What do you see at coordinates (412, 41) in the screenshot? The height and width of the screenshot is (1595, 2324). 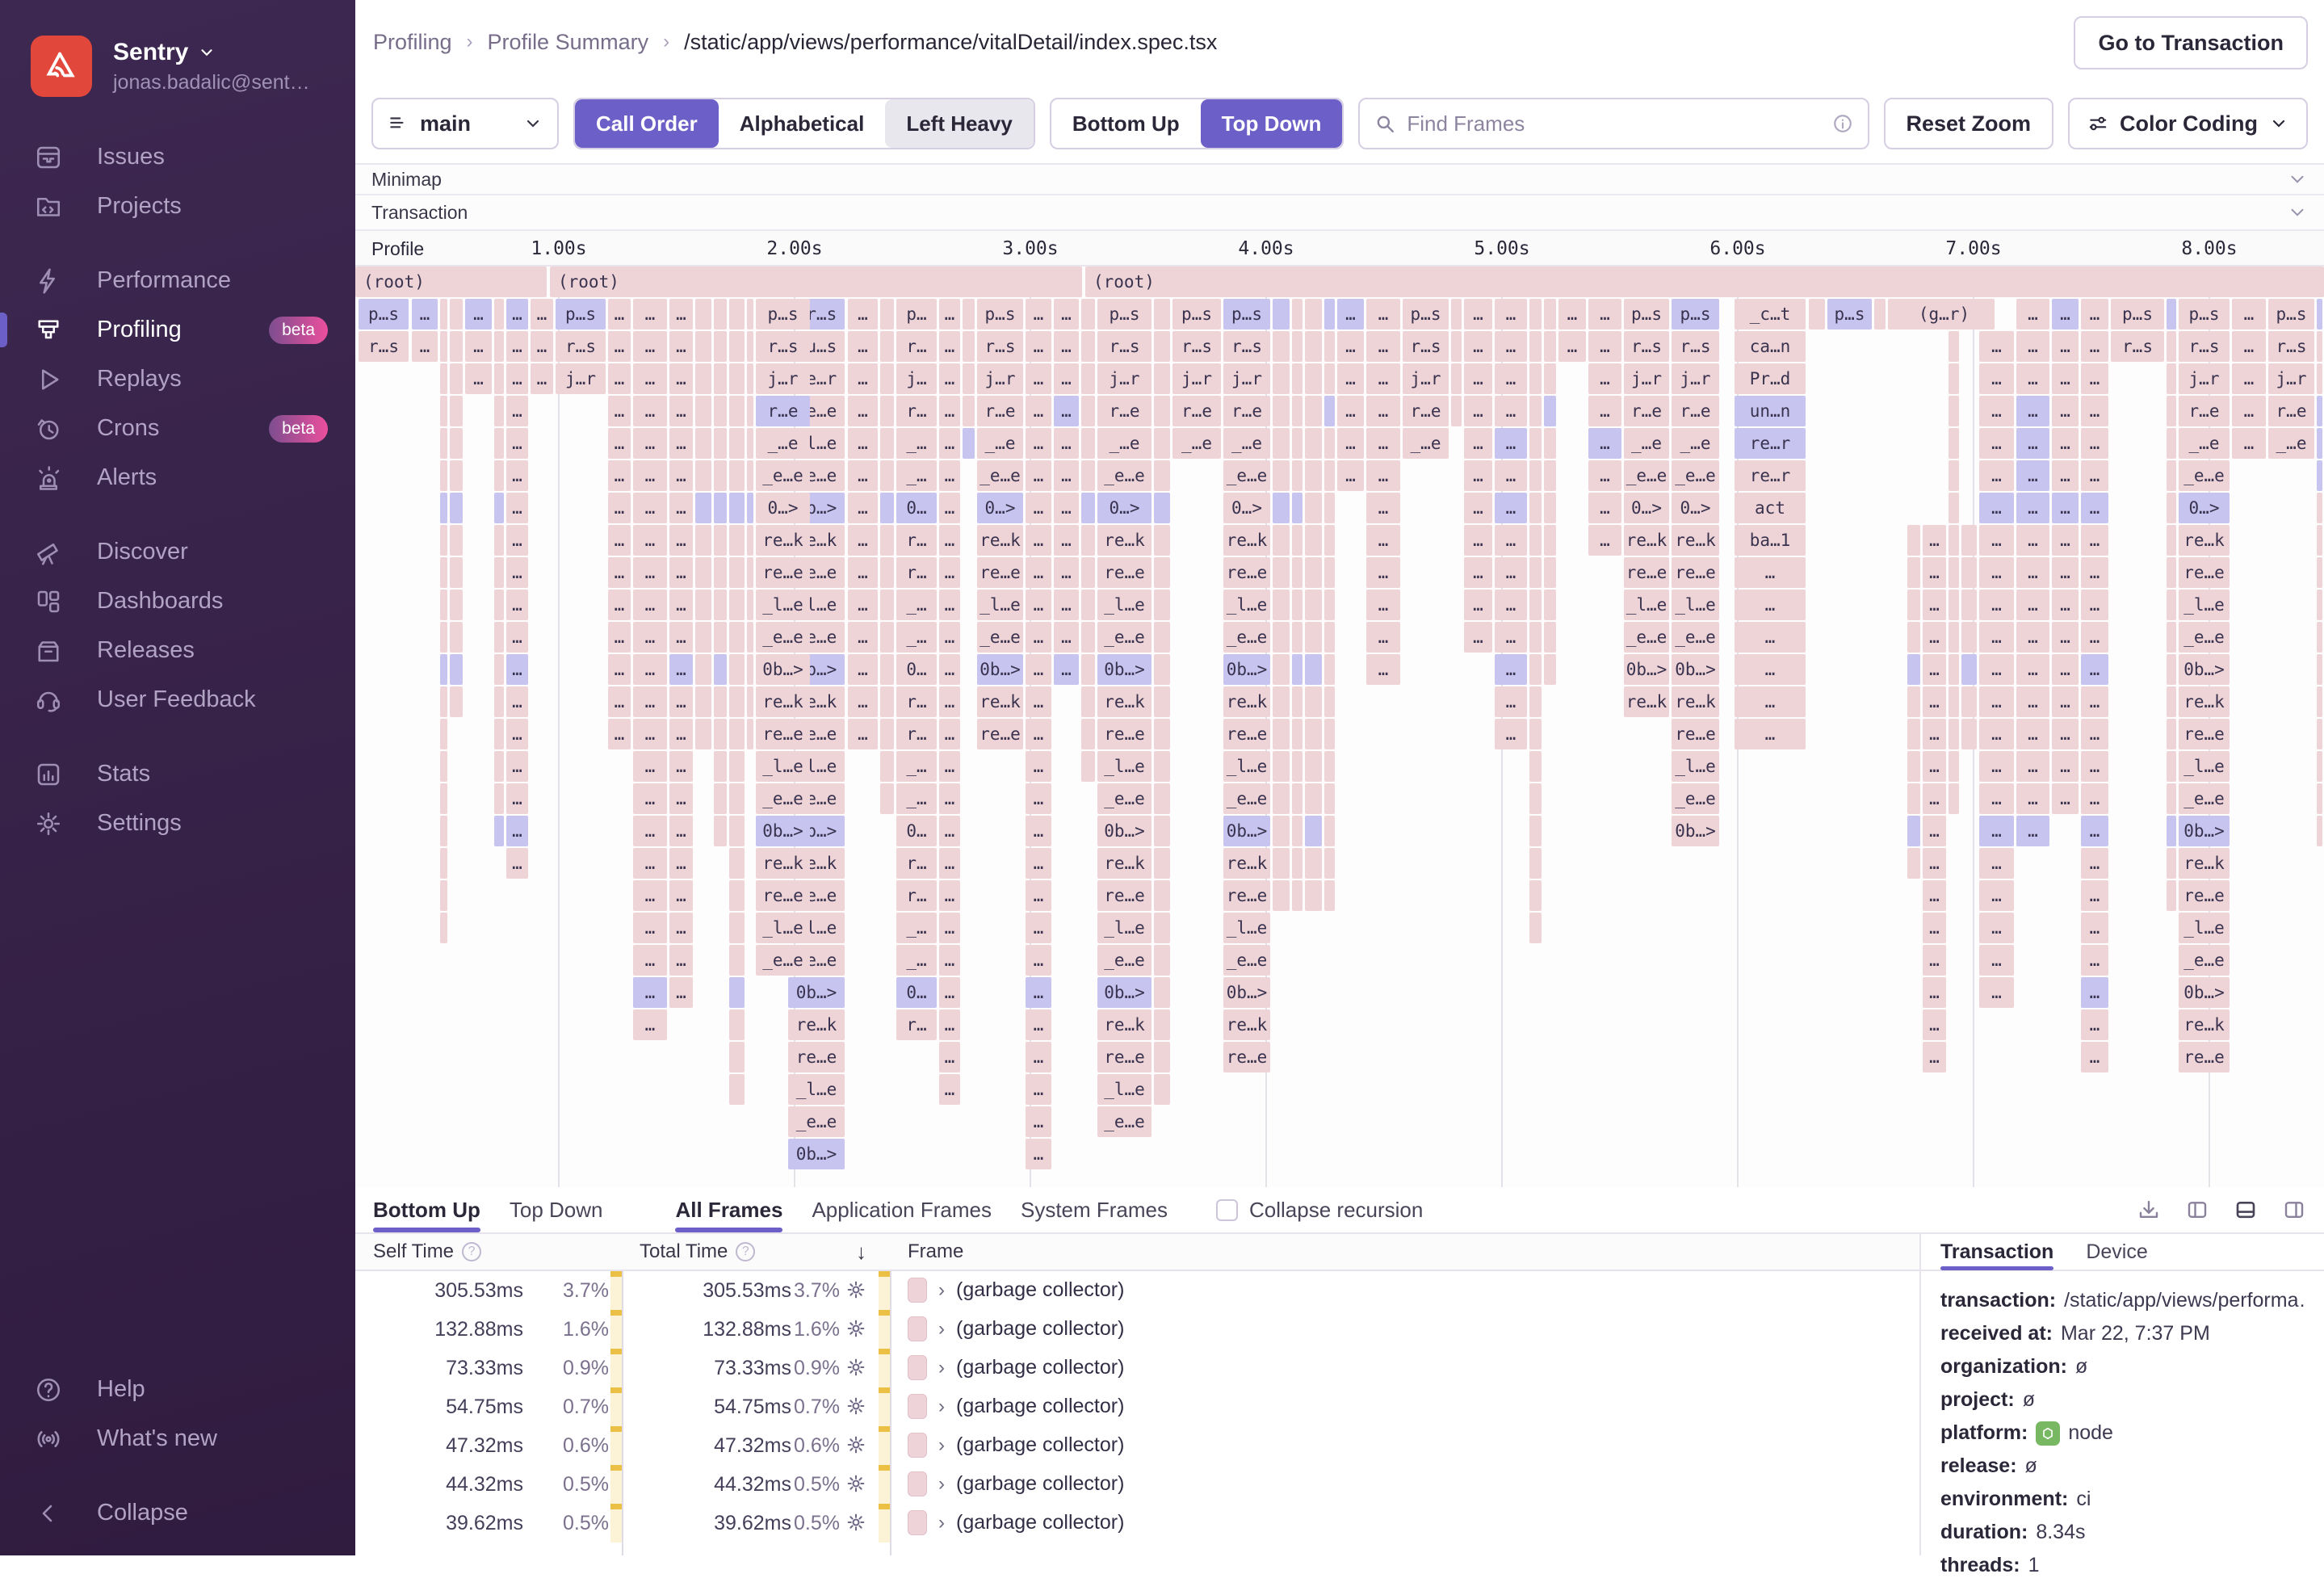 I see `breadcrumb-profiling: Profiling` at bounding box center [412, 41].